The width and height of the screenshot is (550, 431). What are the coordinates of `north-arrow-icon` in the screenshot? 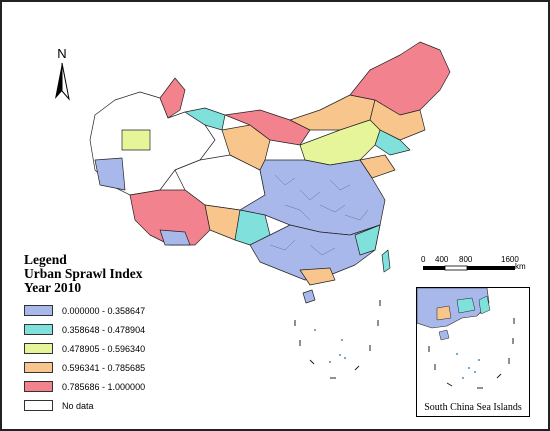 It's located at (62, 81).